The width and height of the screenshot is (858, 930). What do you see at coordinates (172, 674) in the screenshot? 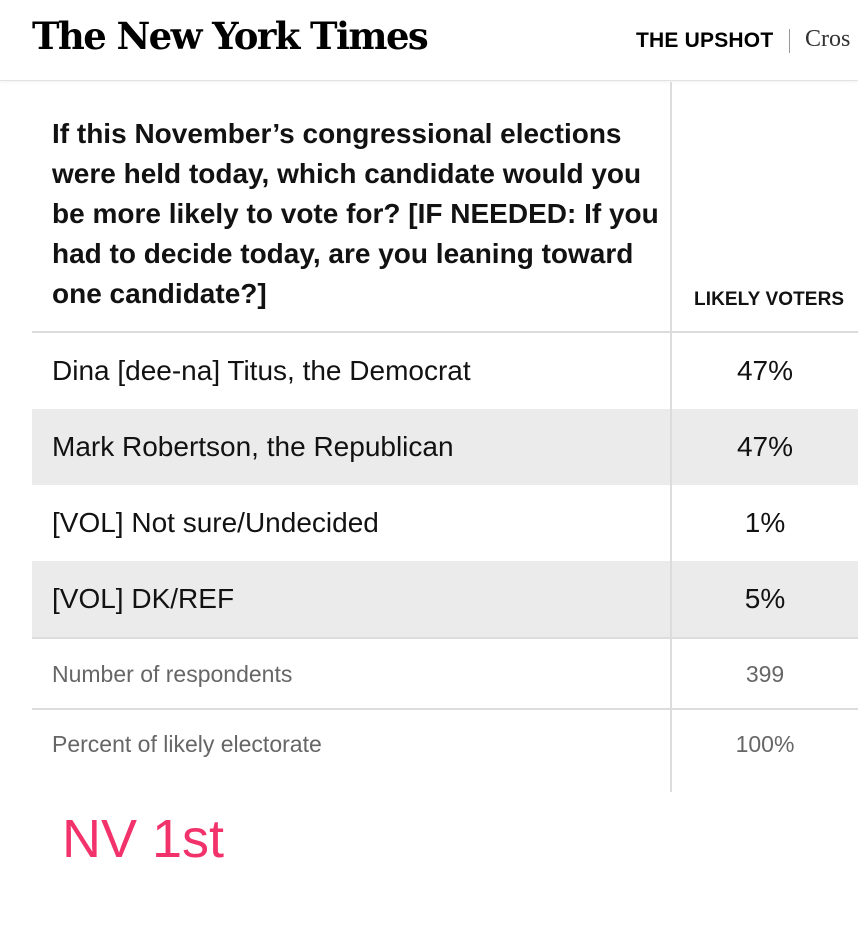
I see `respondents-label: Number of respondents` at bounding box center [172, 674].